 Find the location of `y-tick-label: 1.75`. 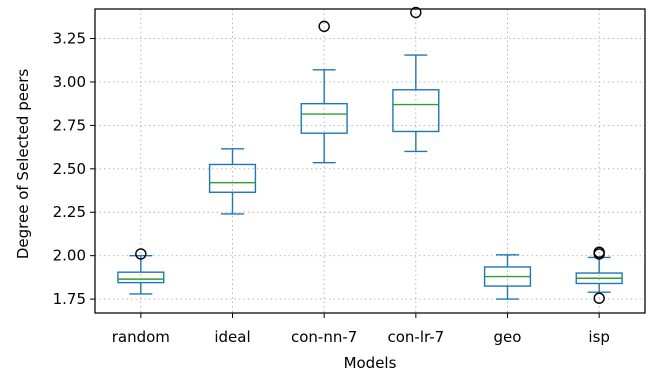

y-tick-label: 1.75 is located at coordinates (69, 299).